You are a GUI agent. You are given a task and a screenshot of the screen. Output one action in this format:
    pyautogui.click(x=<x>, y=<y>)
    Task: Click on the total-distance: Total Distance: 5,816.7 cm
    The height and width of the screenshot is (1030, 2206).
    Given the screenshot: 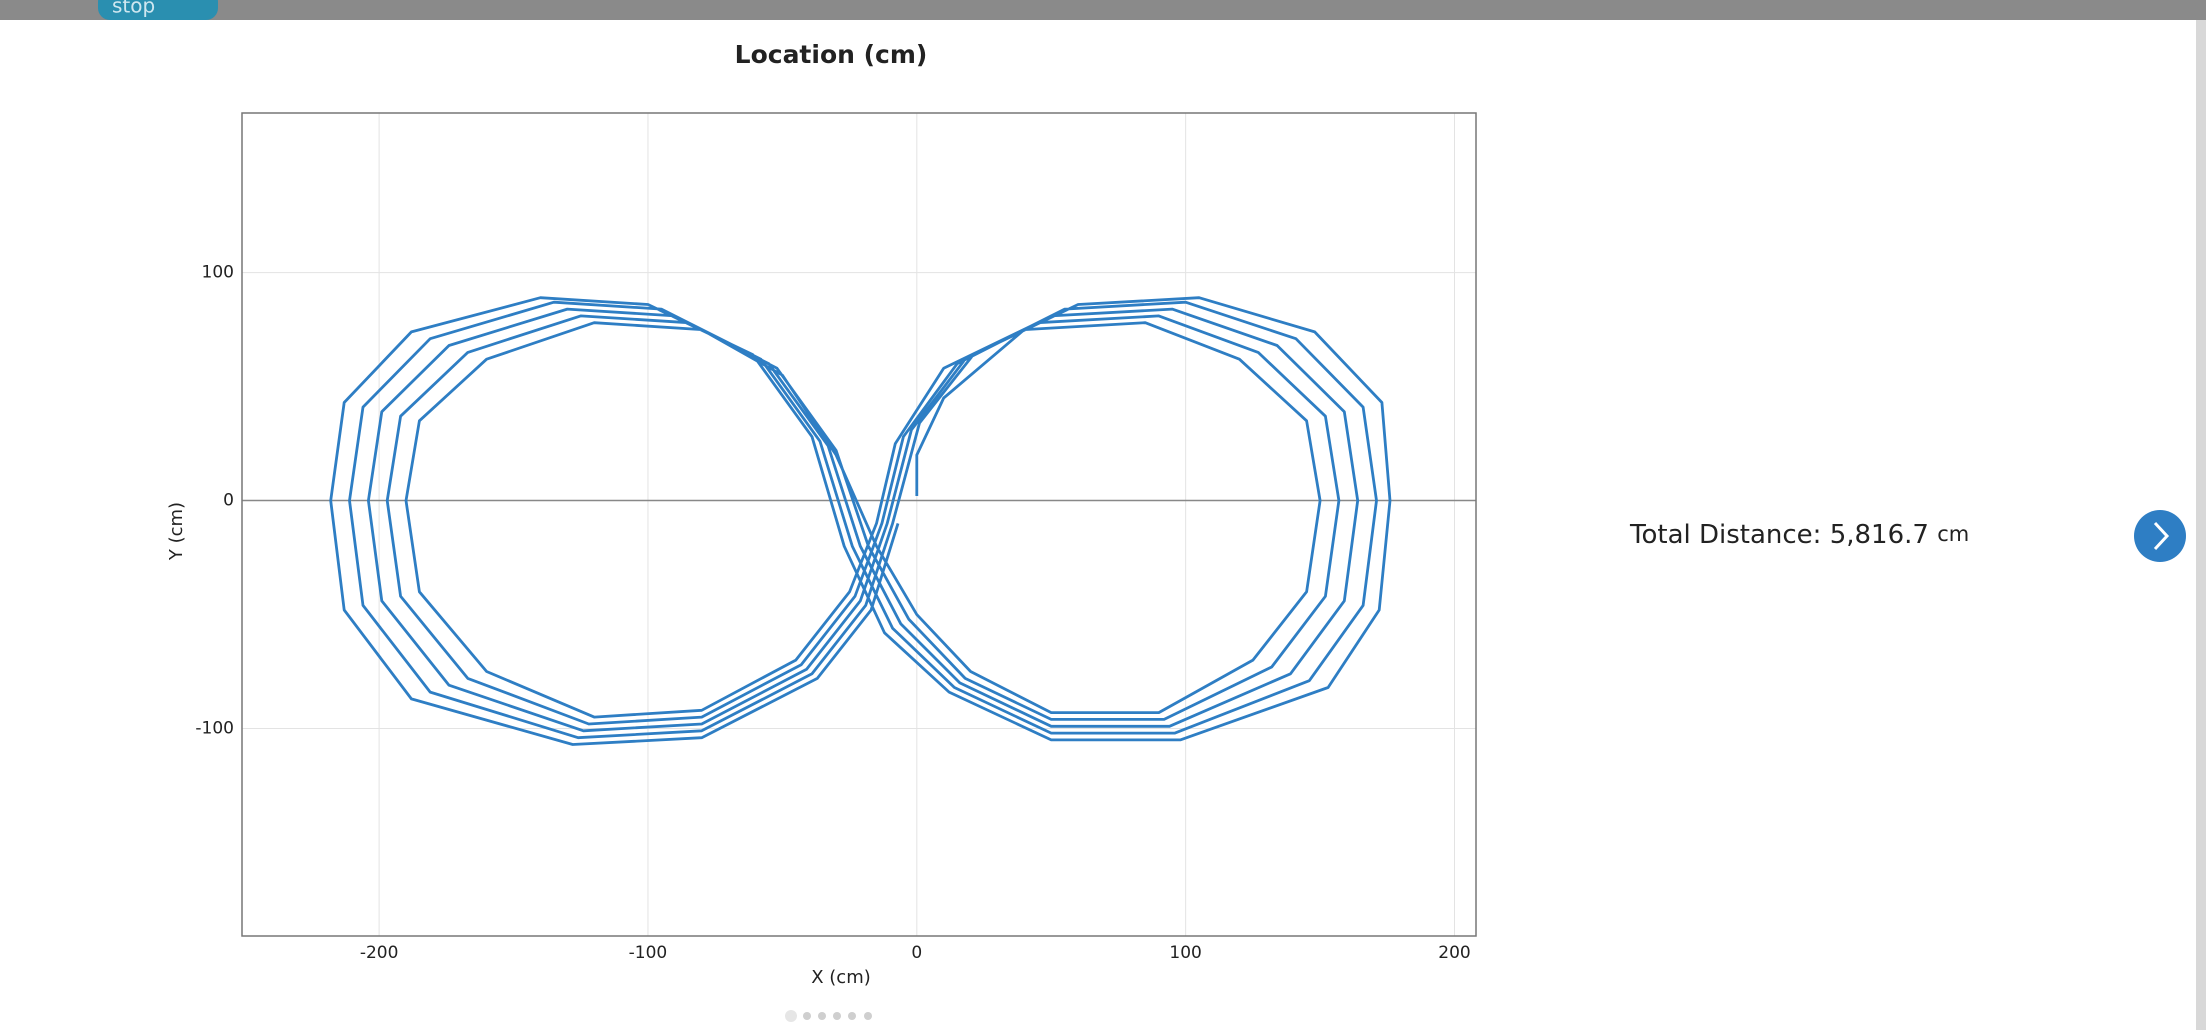 What is the action you would take?
    pyautogui.click(x=1799, y=535)
    